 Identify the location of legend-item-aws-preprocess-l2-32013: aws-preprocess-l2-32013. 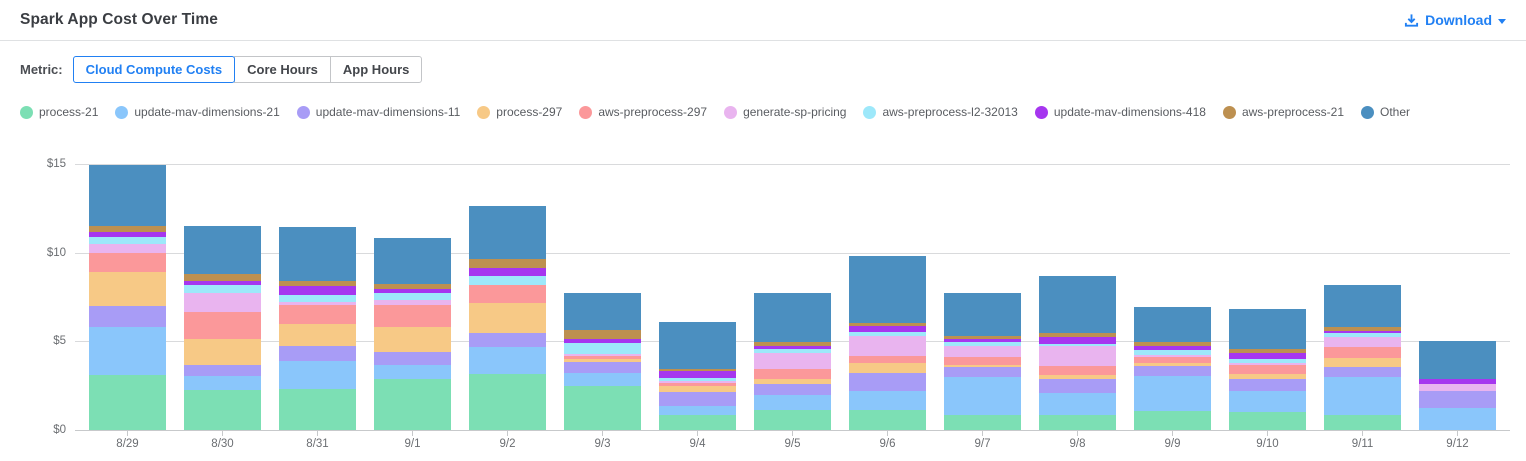
(940, 112).